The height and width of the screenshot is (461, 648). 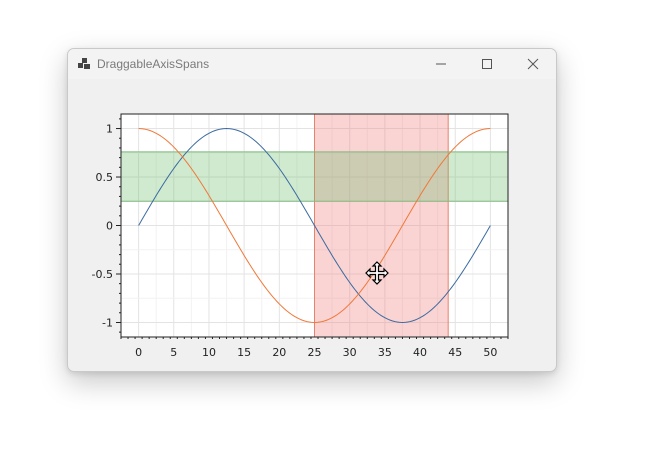 I want to click on title-bar: DraggableAxisSpans, so click(x=312, y=64).